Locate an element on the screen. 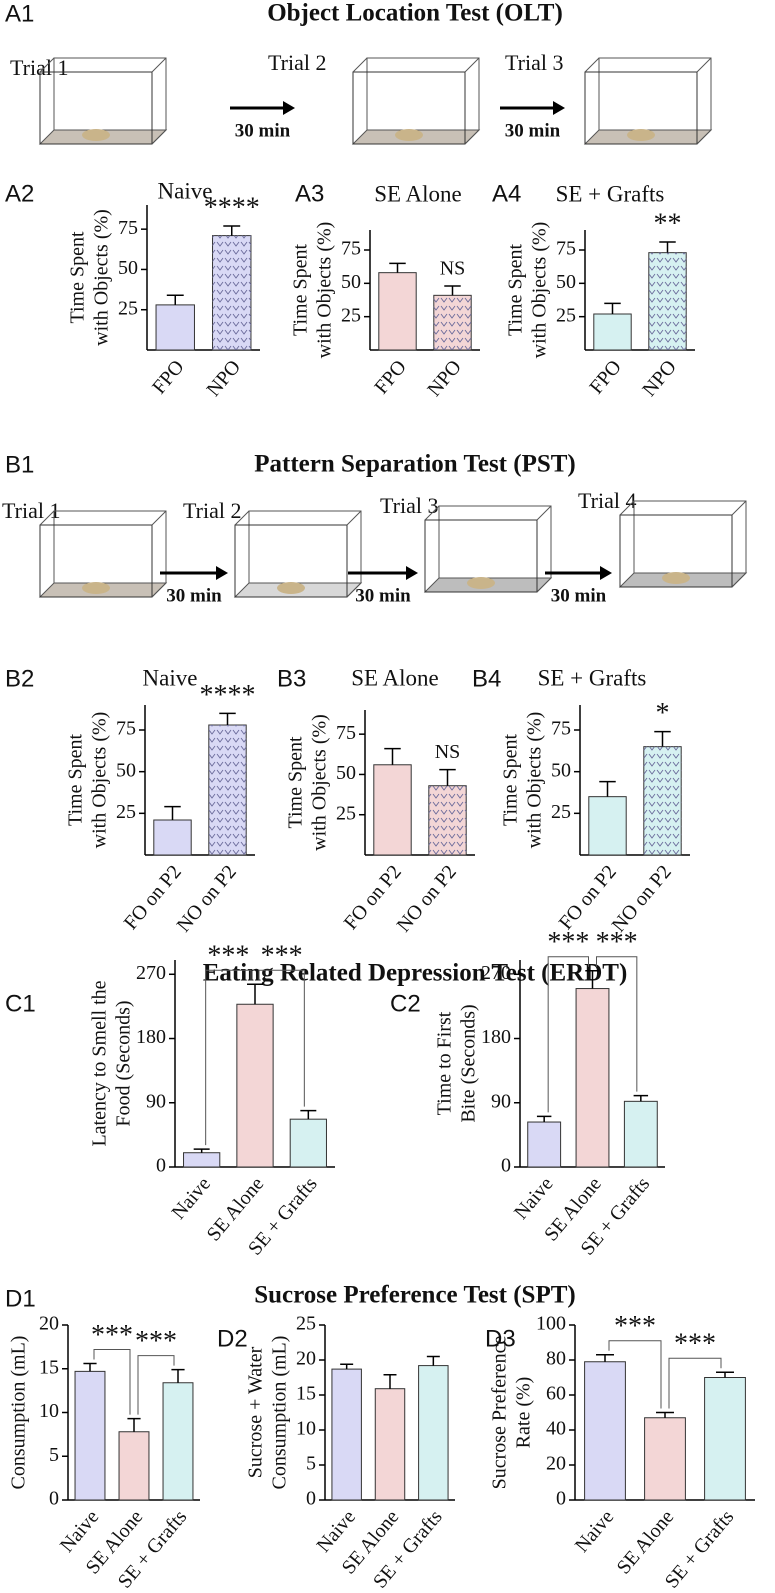 This screenshot has width=775, height=1593. trial-label: Trial 4 is located at coordinates (607, 500).